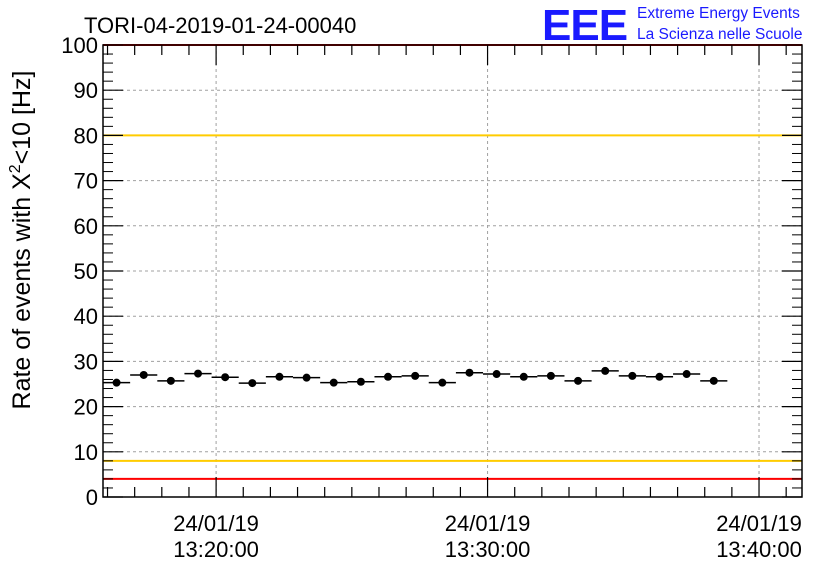 The width and height of the screenshot is (836, 572). Describe the element at coordinates (92, 497) in the screenshot. I see `y-tick-label: 0` at that location.